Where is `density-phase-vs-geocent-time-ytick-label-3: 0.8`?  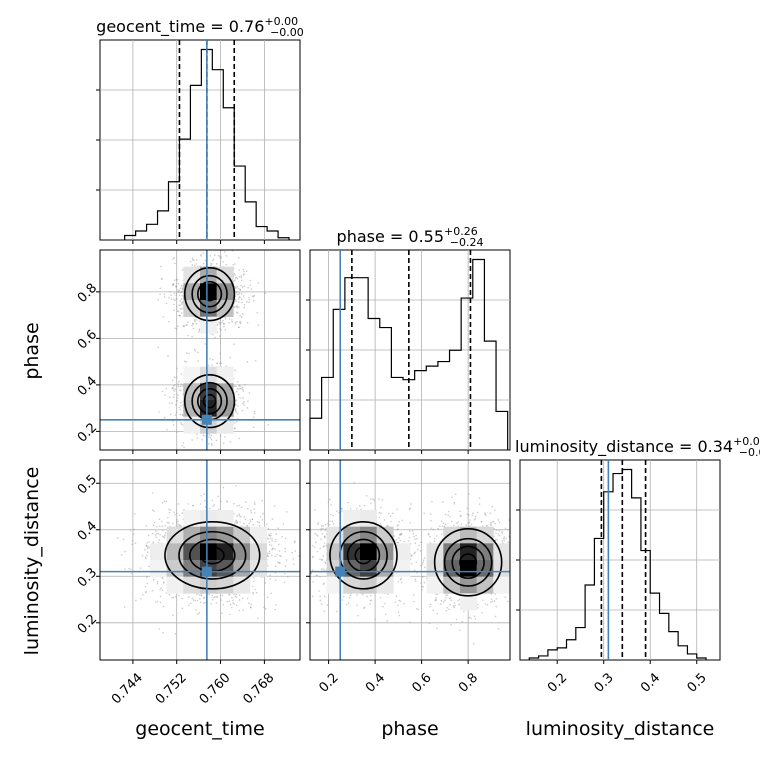
density-phase-vs-geocent-time-ytick-label-3: 0.8 is located at coordinates (87, 293).